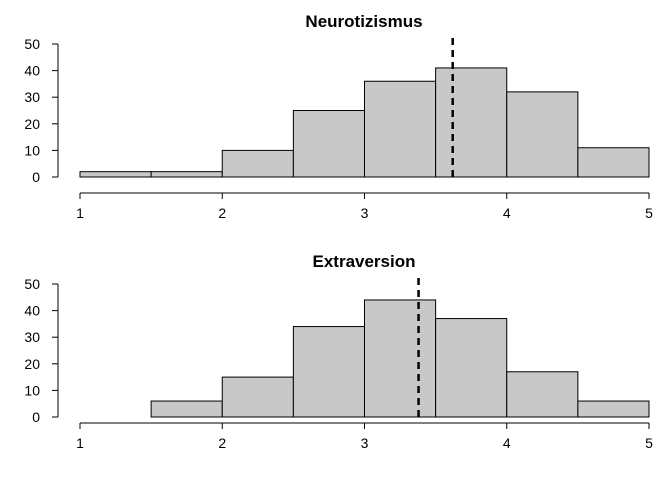  I want to click on extraversion-x-tick-label-4: 5, so click(649, 443).